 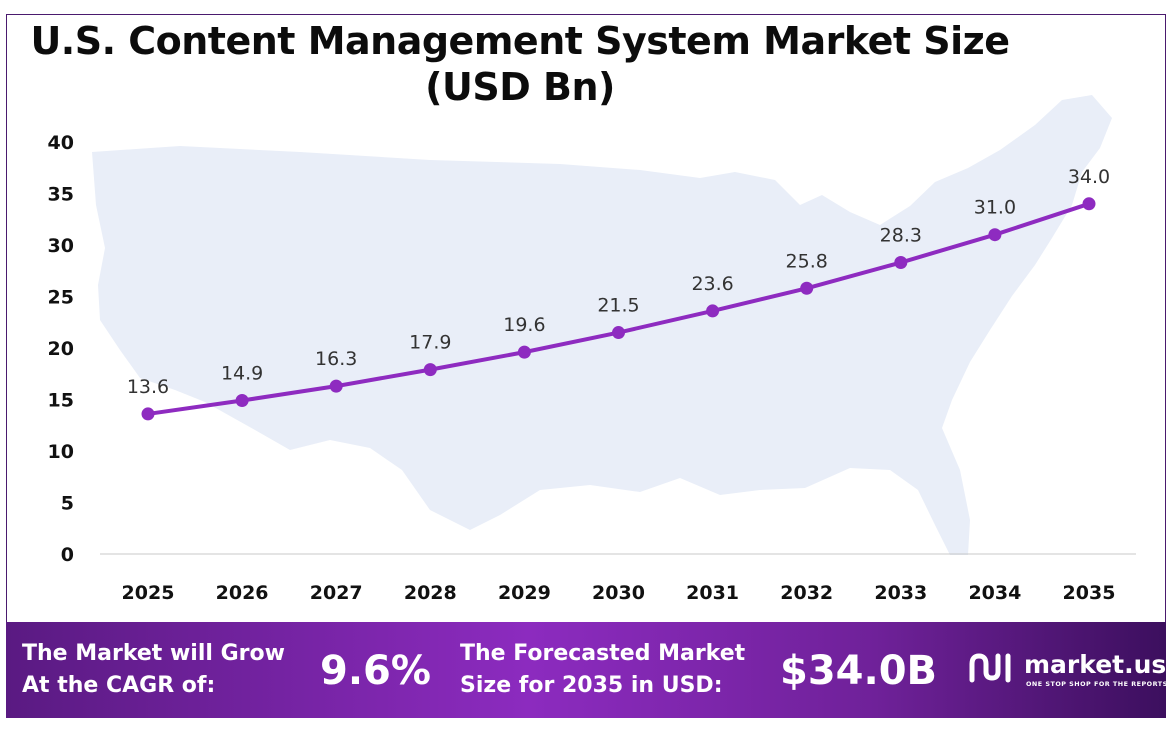 I want to click on data-label: 14.9, so click(x=242, y=374).